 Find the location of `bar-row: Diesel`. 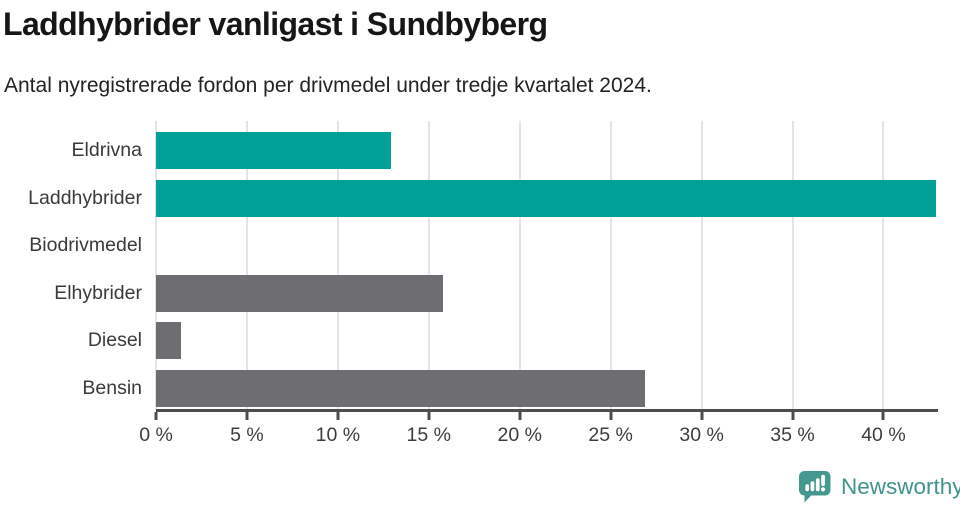

bar-row: Diesel is located at coordinates (513, 341).